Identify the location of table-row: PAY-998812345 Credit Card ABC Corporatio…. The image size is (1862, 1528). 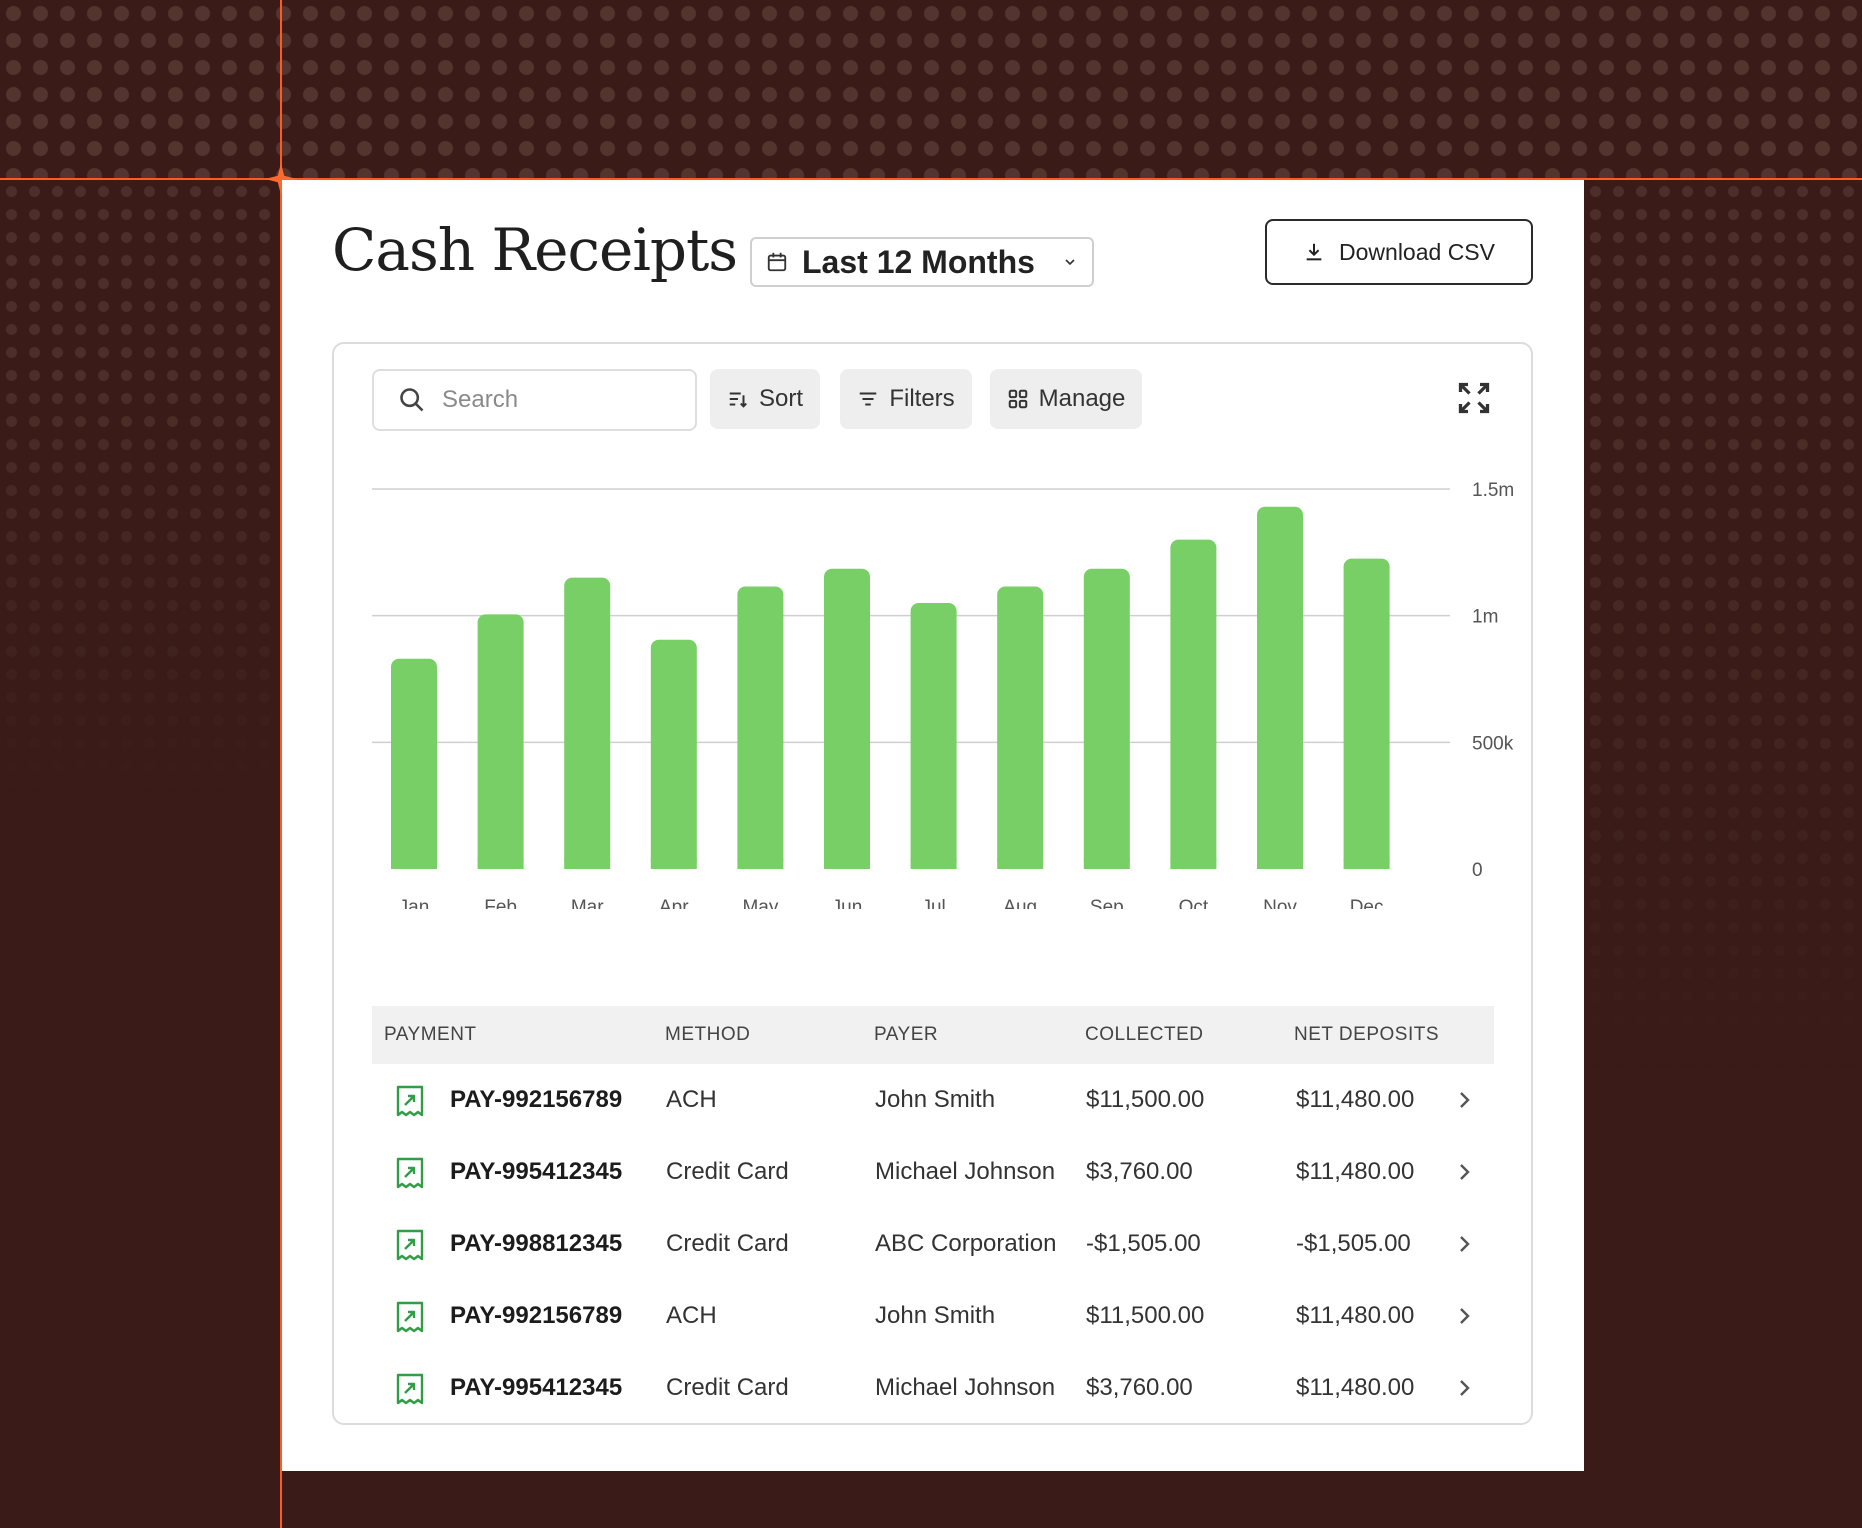
(933, 1244).